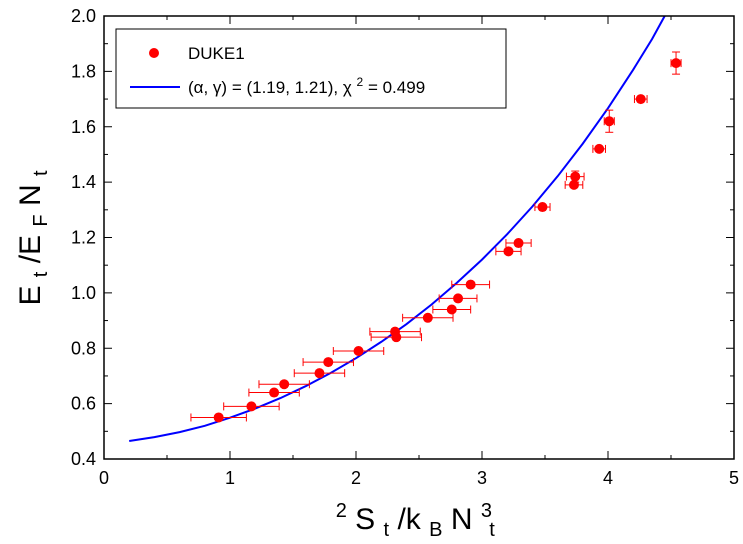  I want to click on x-label-s-subscript: t, so click(387, 530).